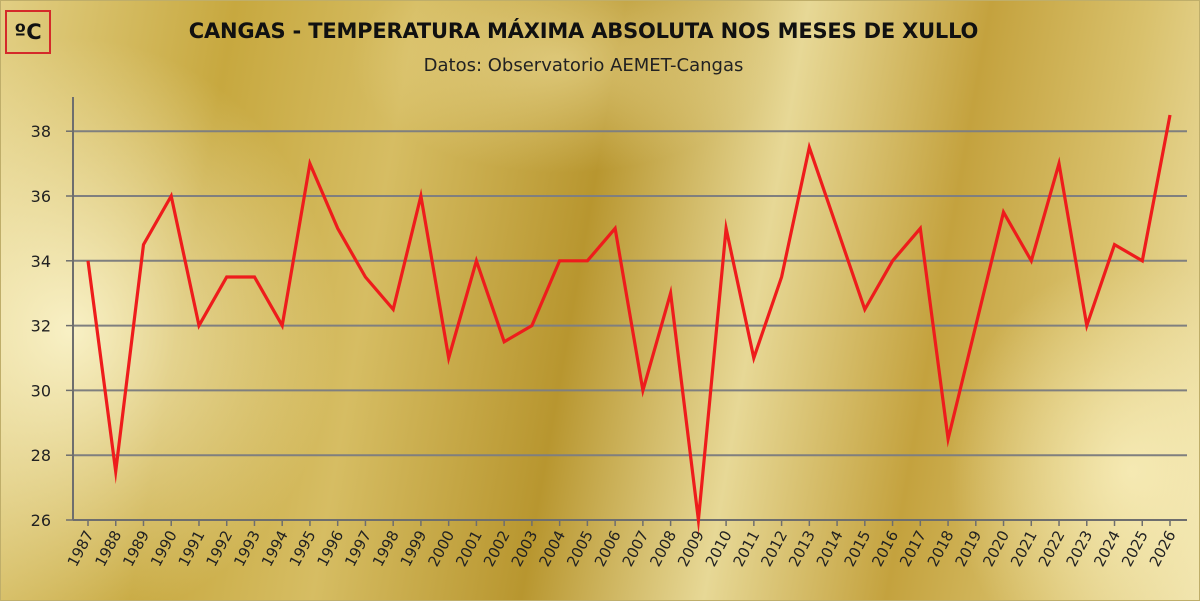 This screenshot has width=1200, height=601. I want to click on x-tick-label: 2012, so click(774, 548).